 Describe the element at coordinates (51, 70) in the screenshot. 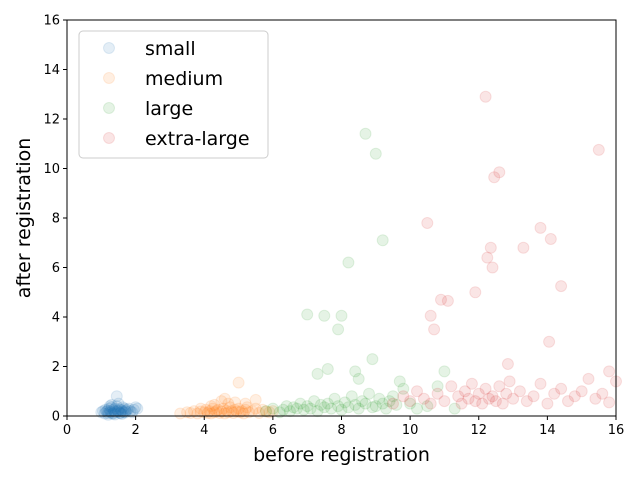

I see `y-tick-label: 14` at that location.